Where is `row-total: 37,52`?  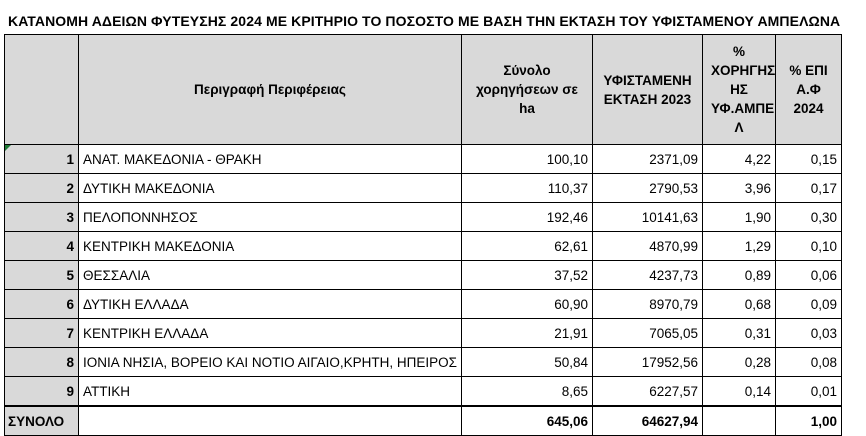 row-total: 37,52 is located at coordinates (527, 275).